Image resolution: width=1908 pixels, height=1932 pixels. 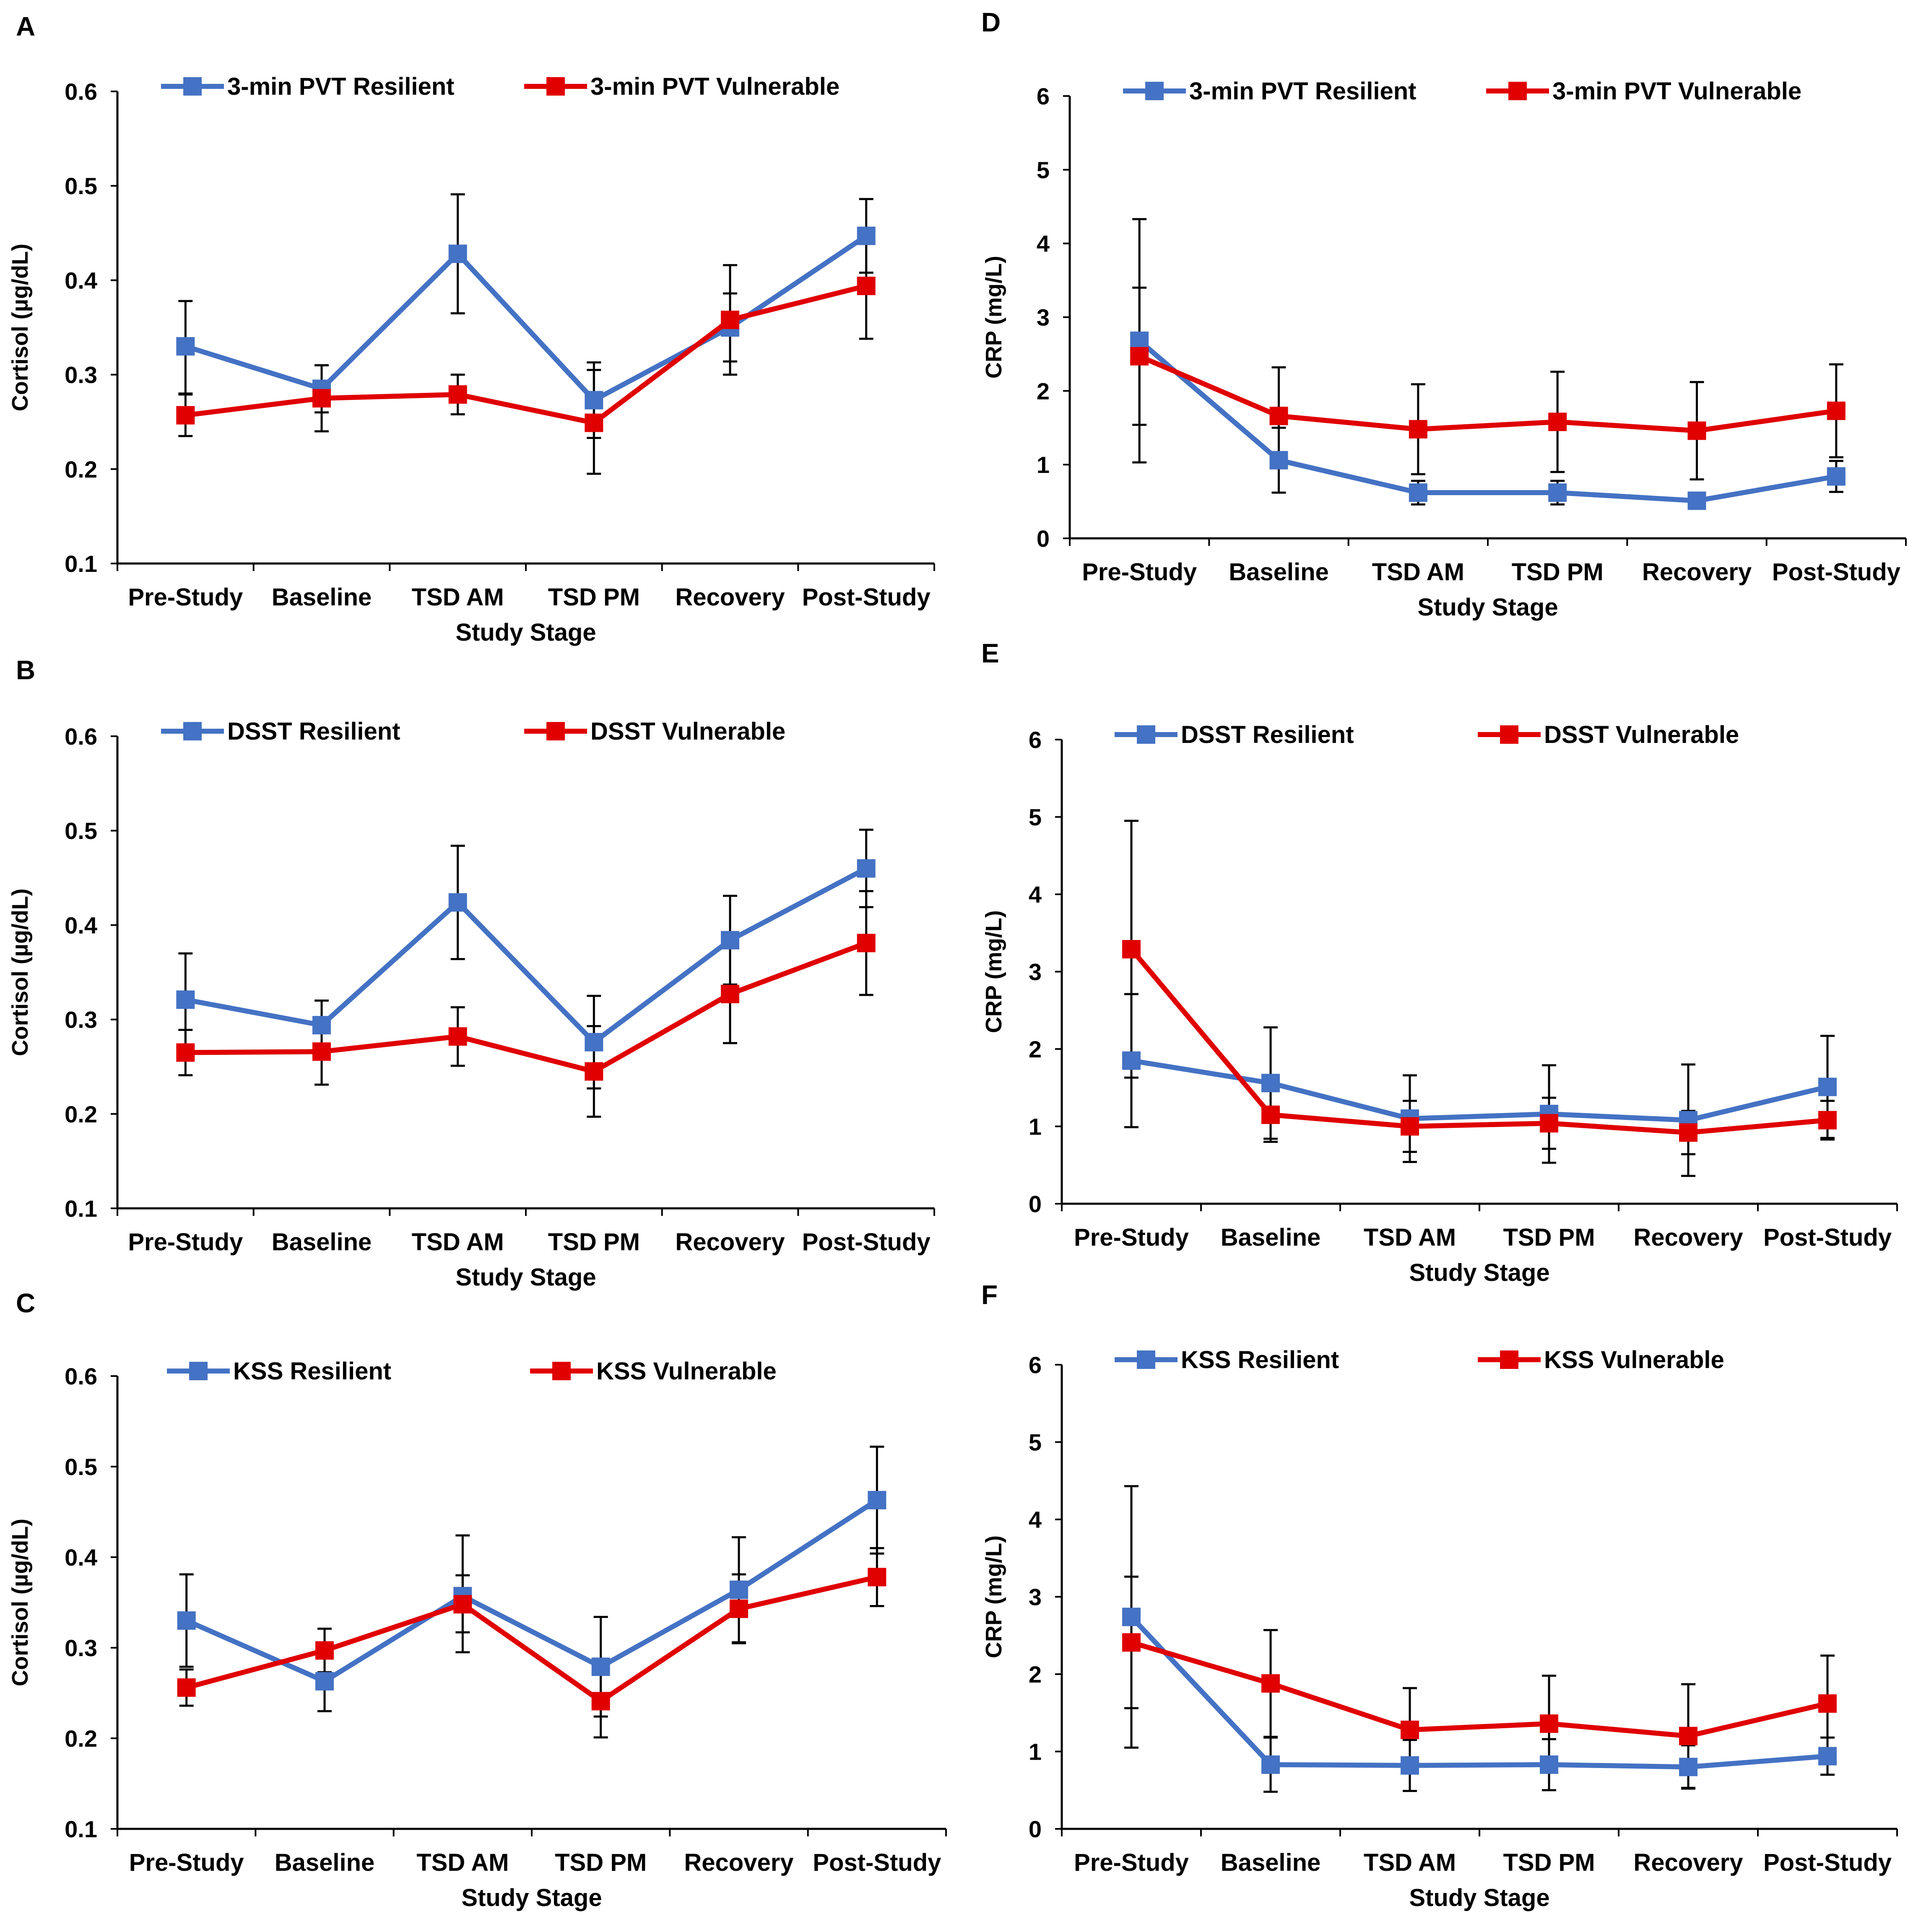 What do you see at coordinates (1043, 391) in the screenshot?
I see `y-tick-label: 2` at bounding box center [1043, 391].